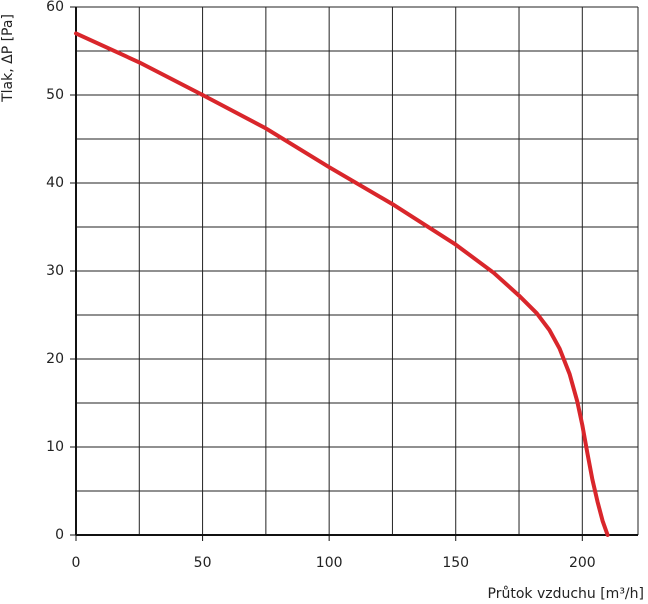 The width and height of the screenshot is (648, 604). What do you see at coordinates (203, 563) in the screenshot?
I see `x-tick-label: 50` at bounding box center [203, 563].